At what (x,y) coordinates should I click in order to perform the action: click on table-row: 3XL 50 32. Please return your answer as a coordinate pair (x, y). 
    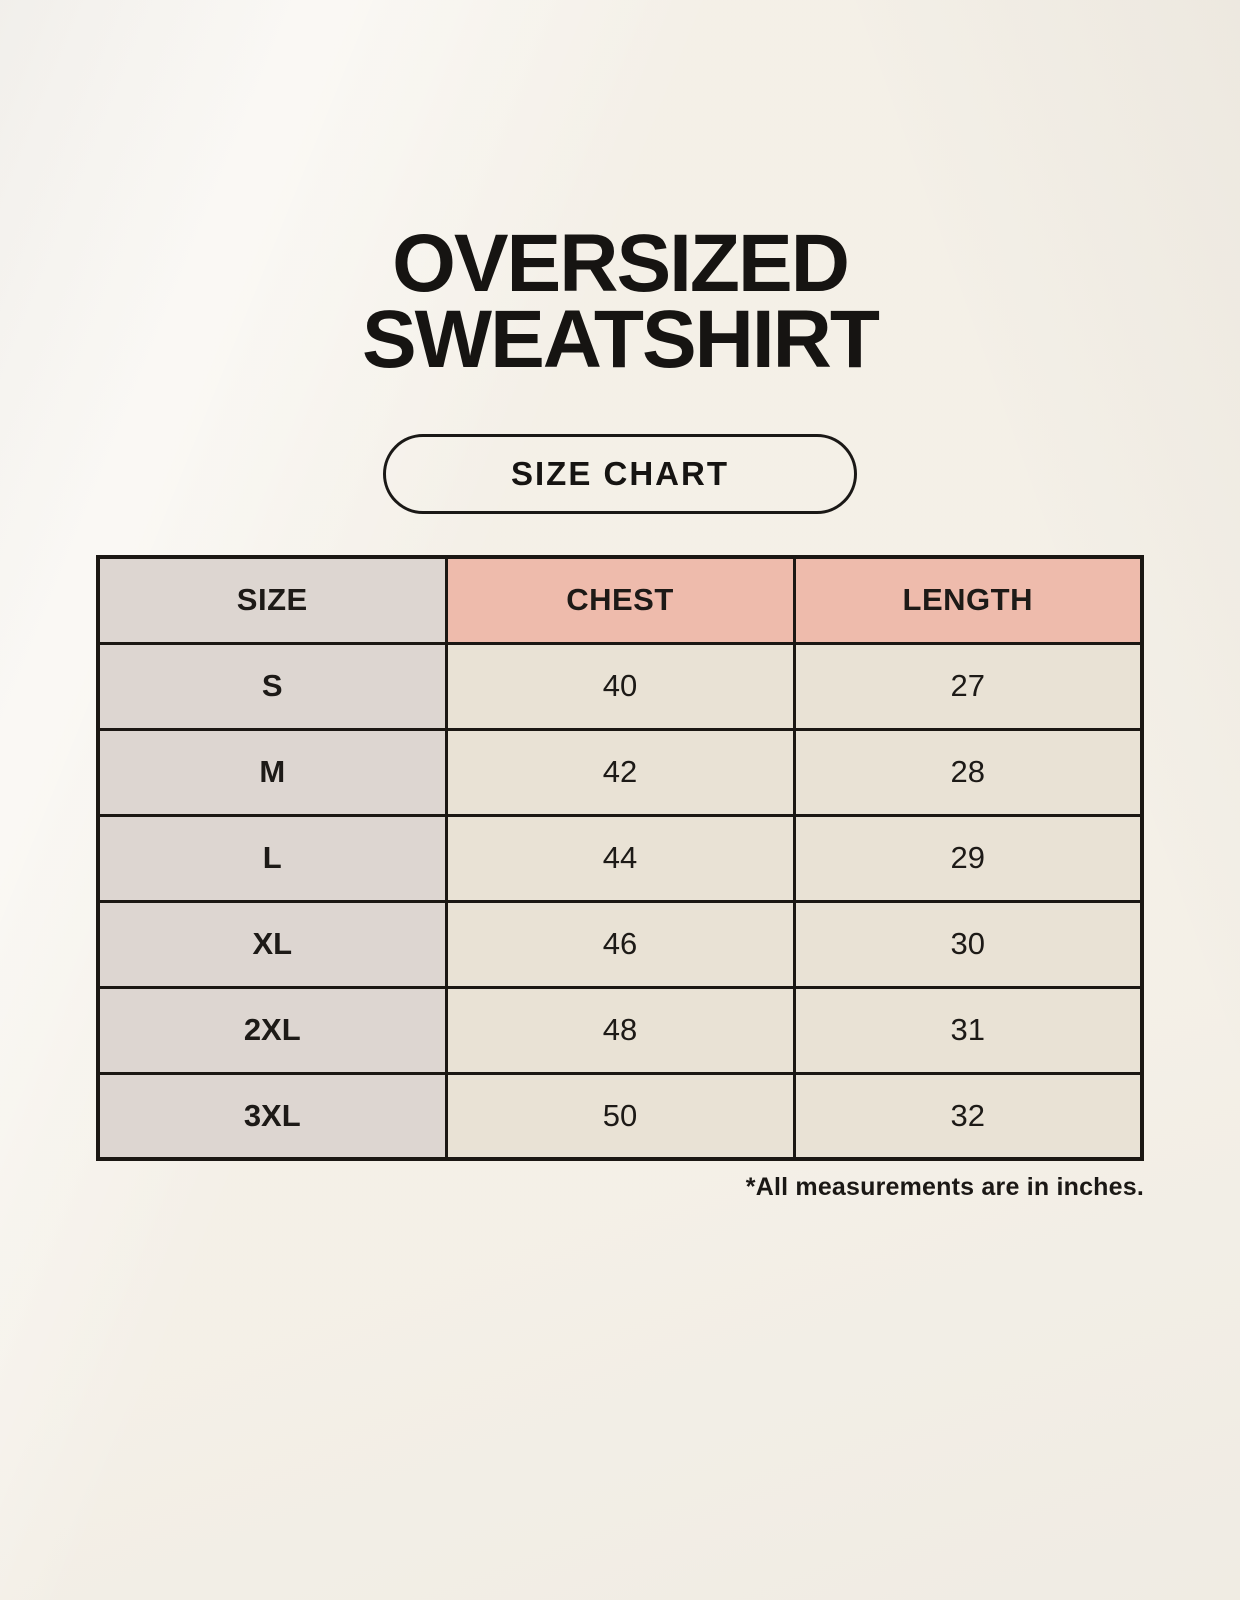
    Looking at the image, I should click on (620, 1116).